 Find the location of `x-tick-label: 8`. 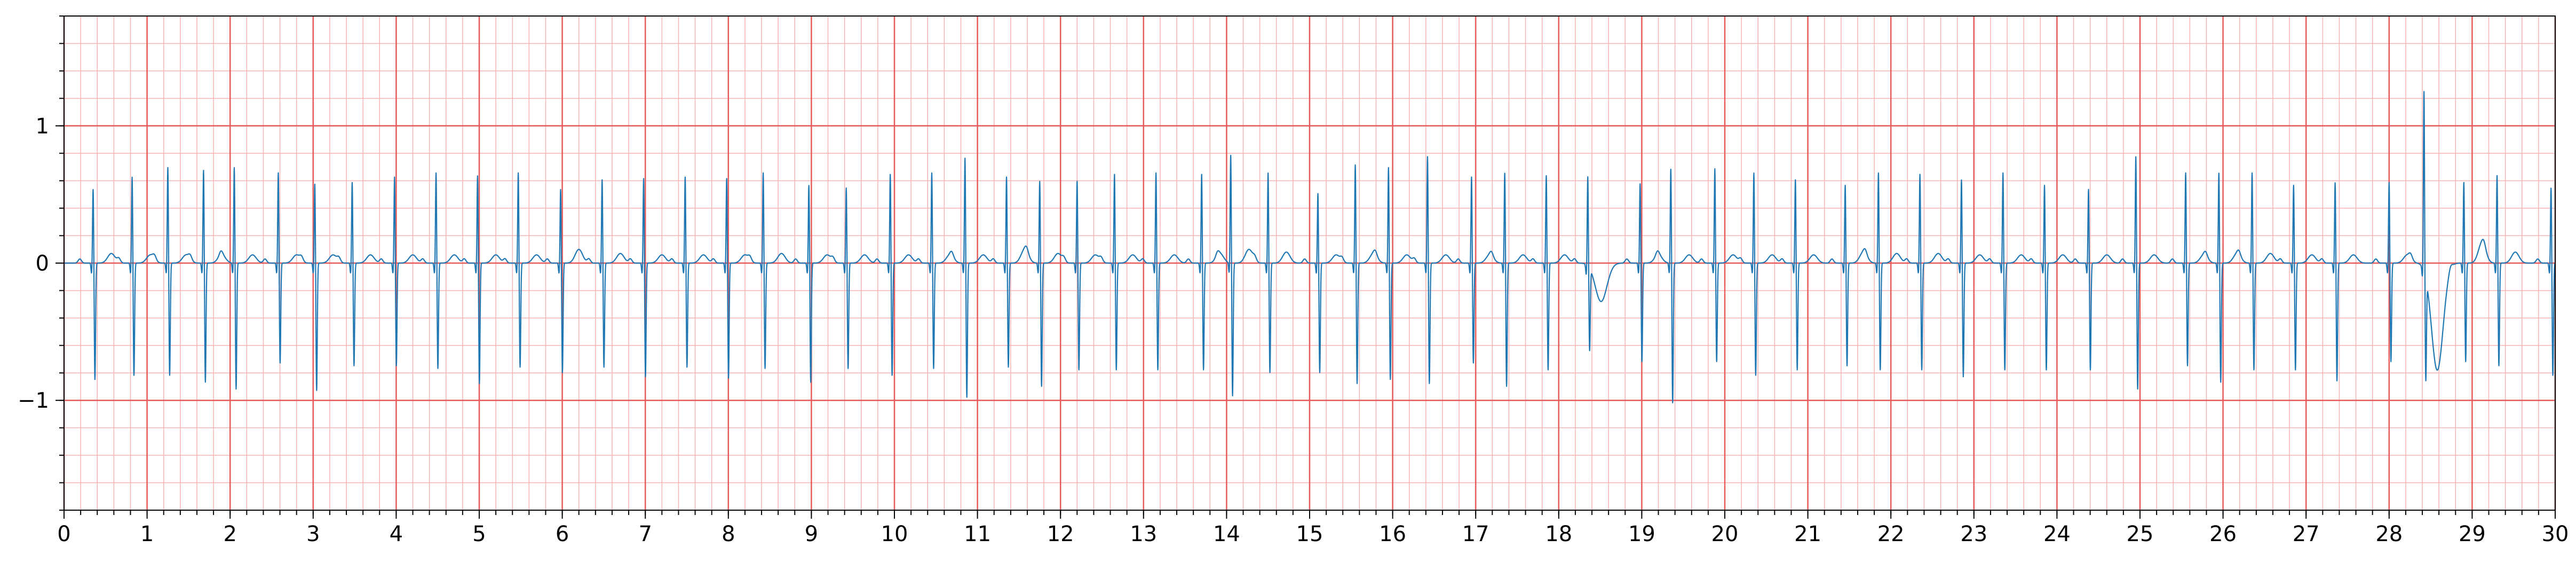

x-tick-label: 8 is located at coordinates (728, 534).